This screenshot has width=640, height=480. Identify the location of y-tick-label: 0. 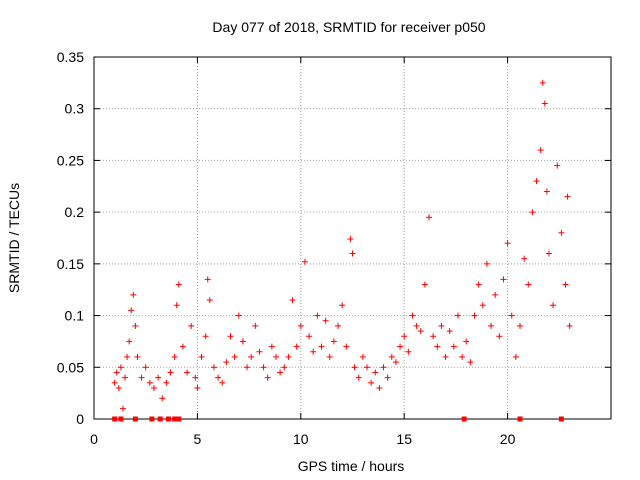
(80, 419).